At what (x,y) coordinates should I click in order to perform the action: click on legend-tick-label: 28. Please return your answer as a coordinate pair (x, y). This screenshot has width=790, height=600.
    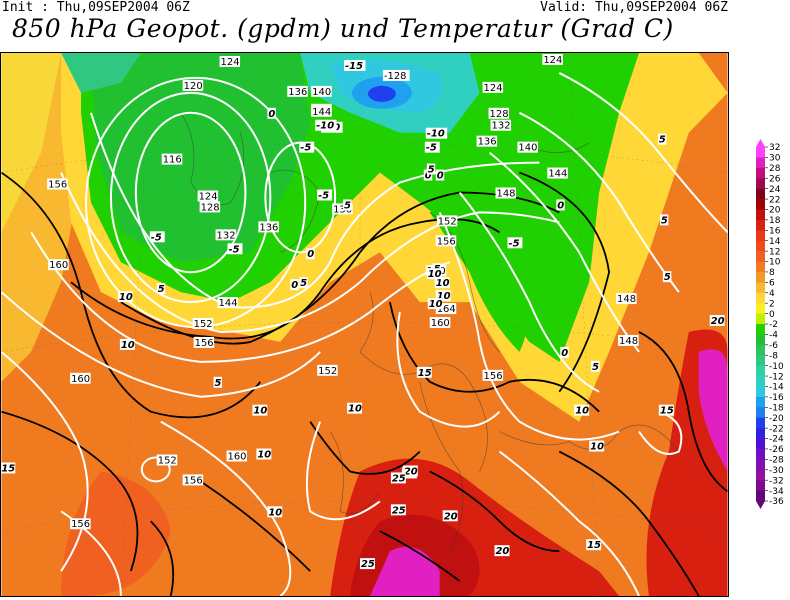
    Looking at the image, I should click on (775, 169).